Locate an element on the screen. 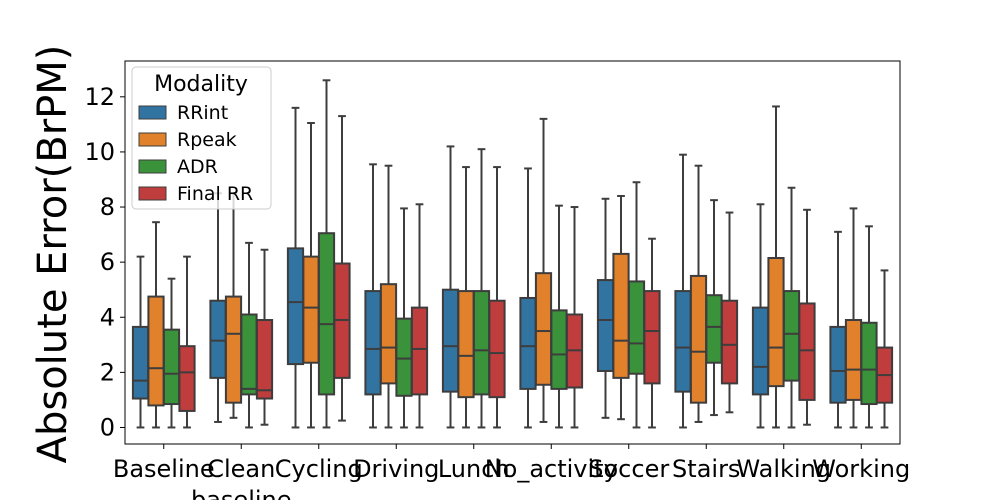 Image resolution: width=1000 pixels, height=500 pixels. legend-frame is located at coordinates (201, 138).